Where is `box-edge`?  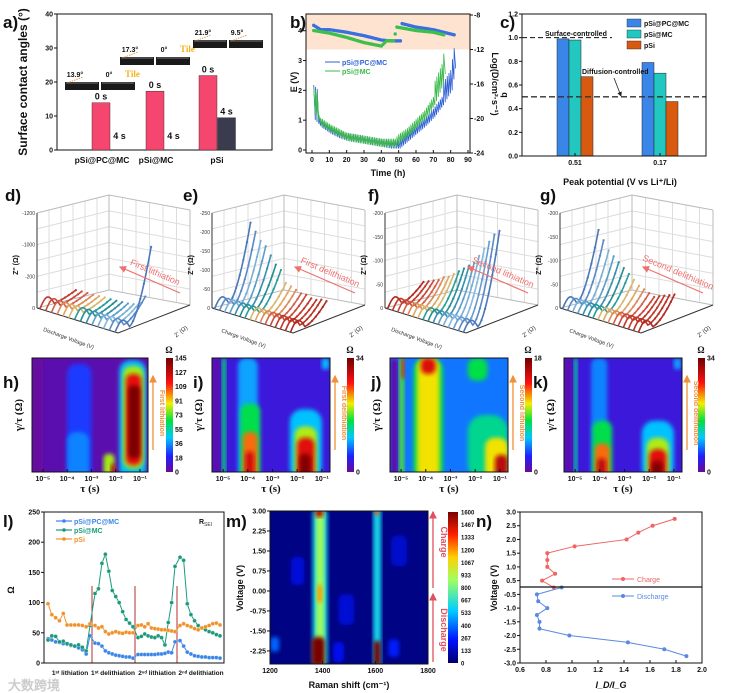 box-edge is located at coordinates (672, 202).